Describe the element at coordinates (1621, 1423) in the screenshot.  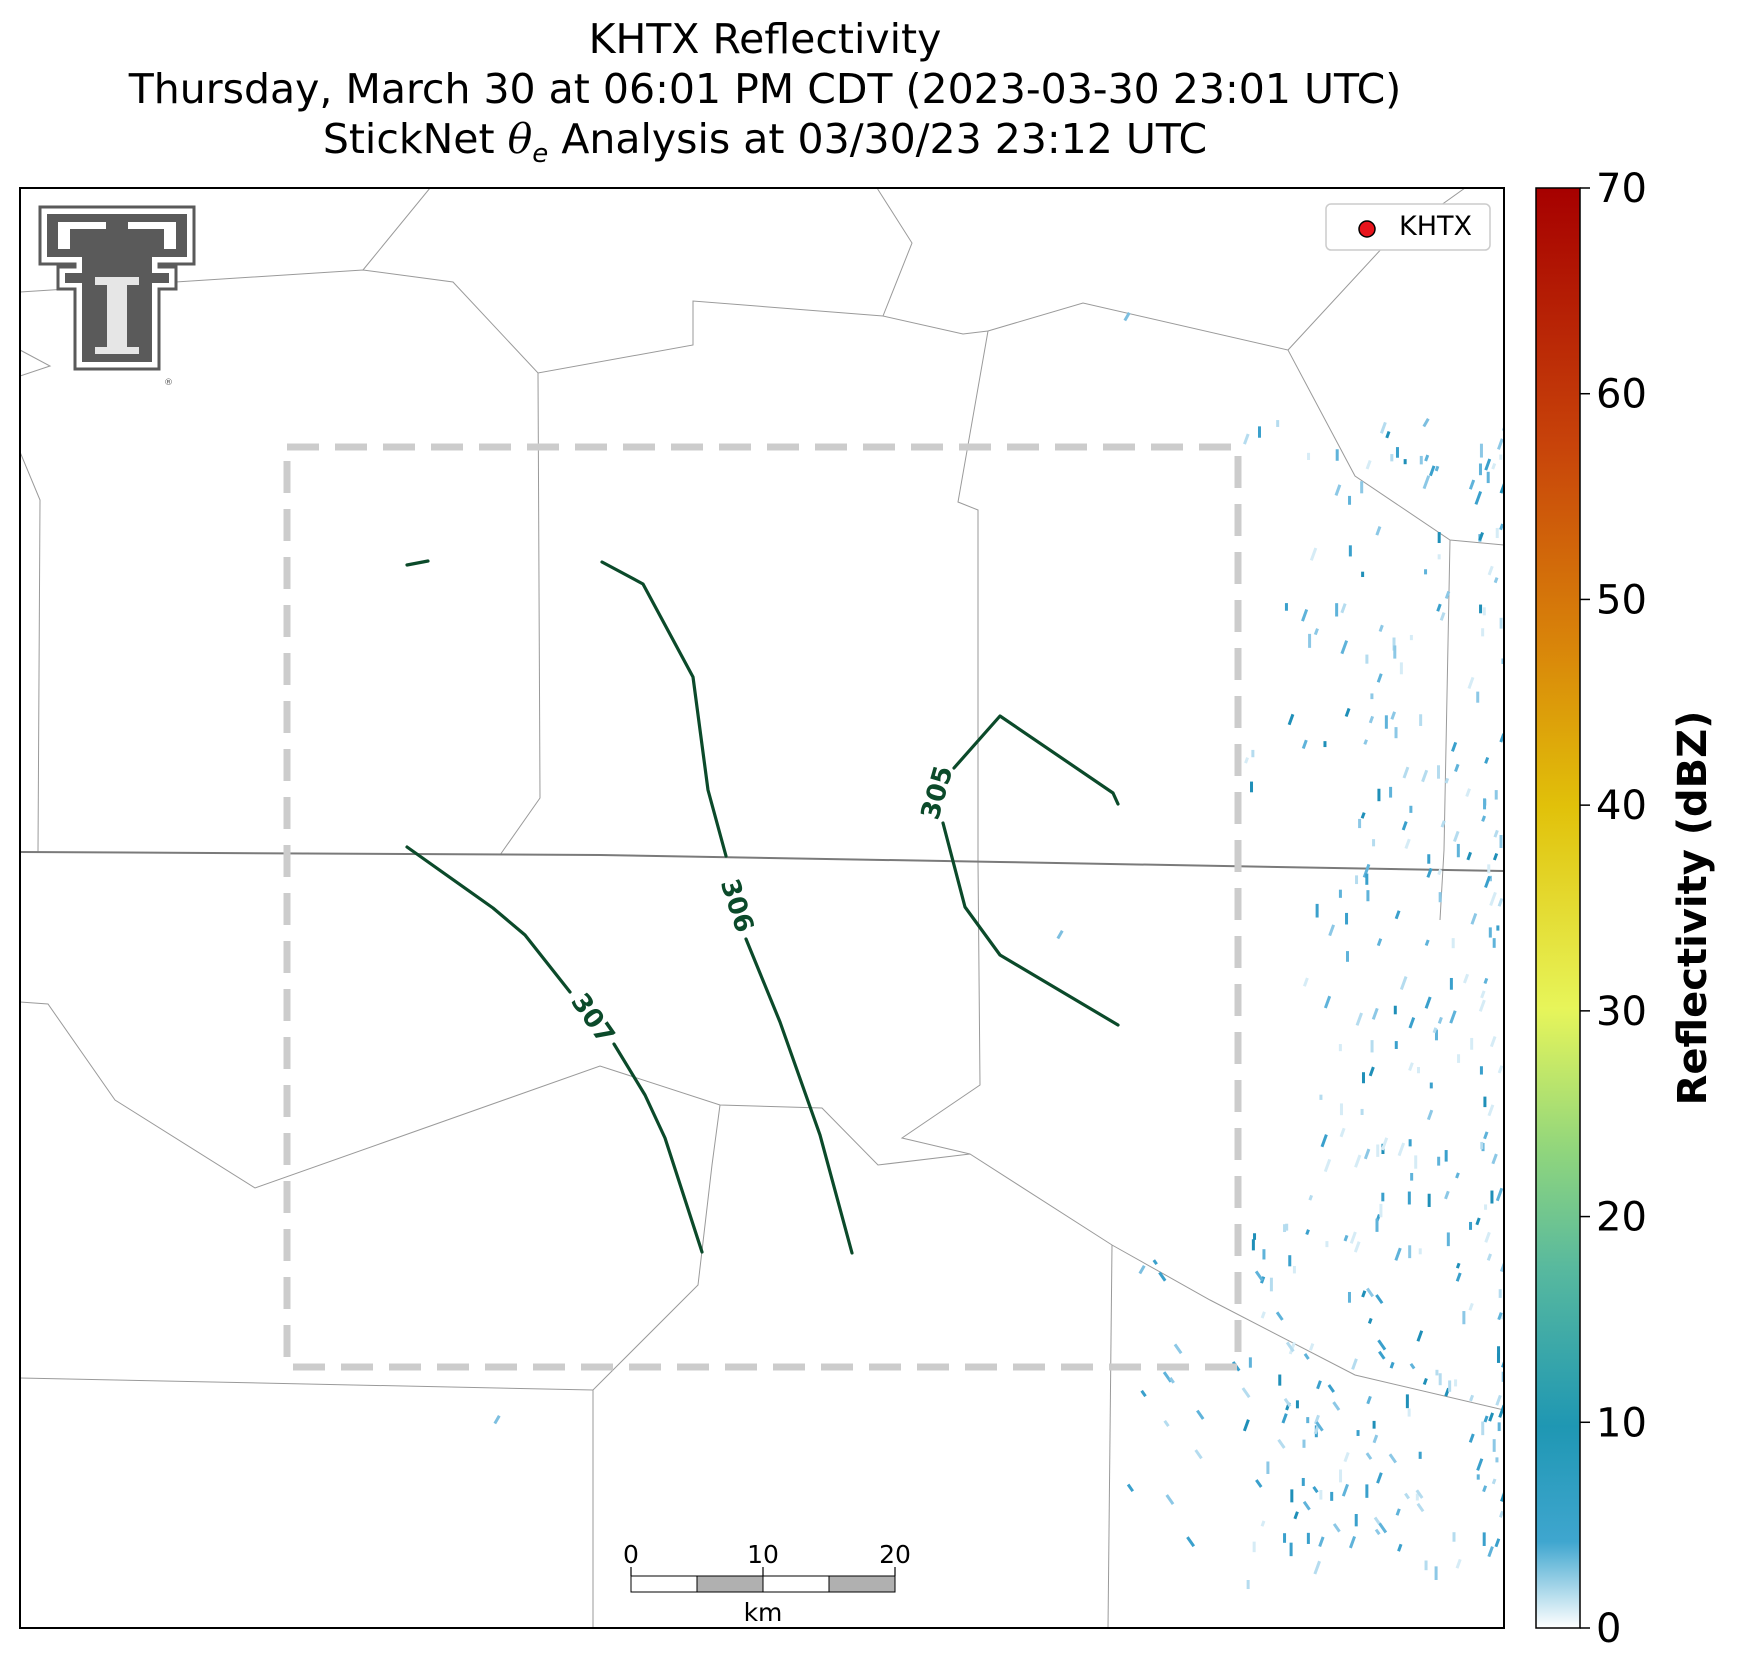
I see `colorbar-tick-label: 10` at that location.